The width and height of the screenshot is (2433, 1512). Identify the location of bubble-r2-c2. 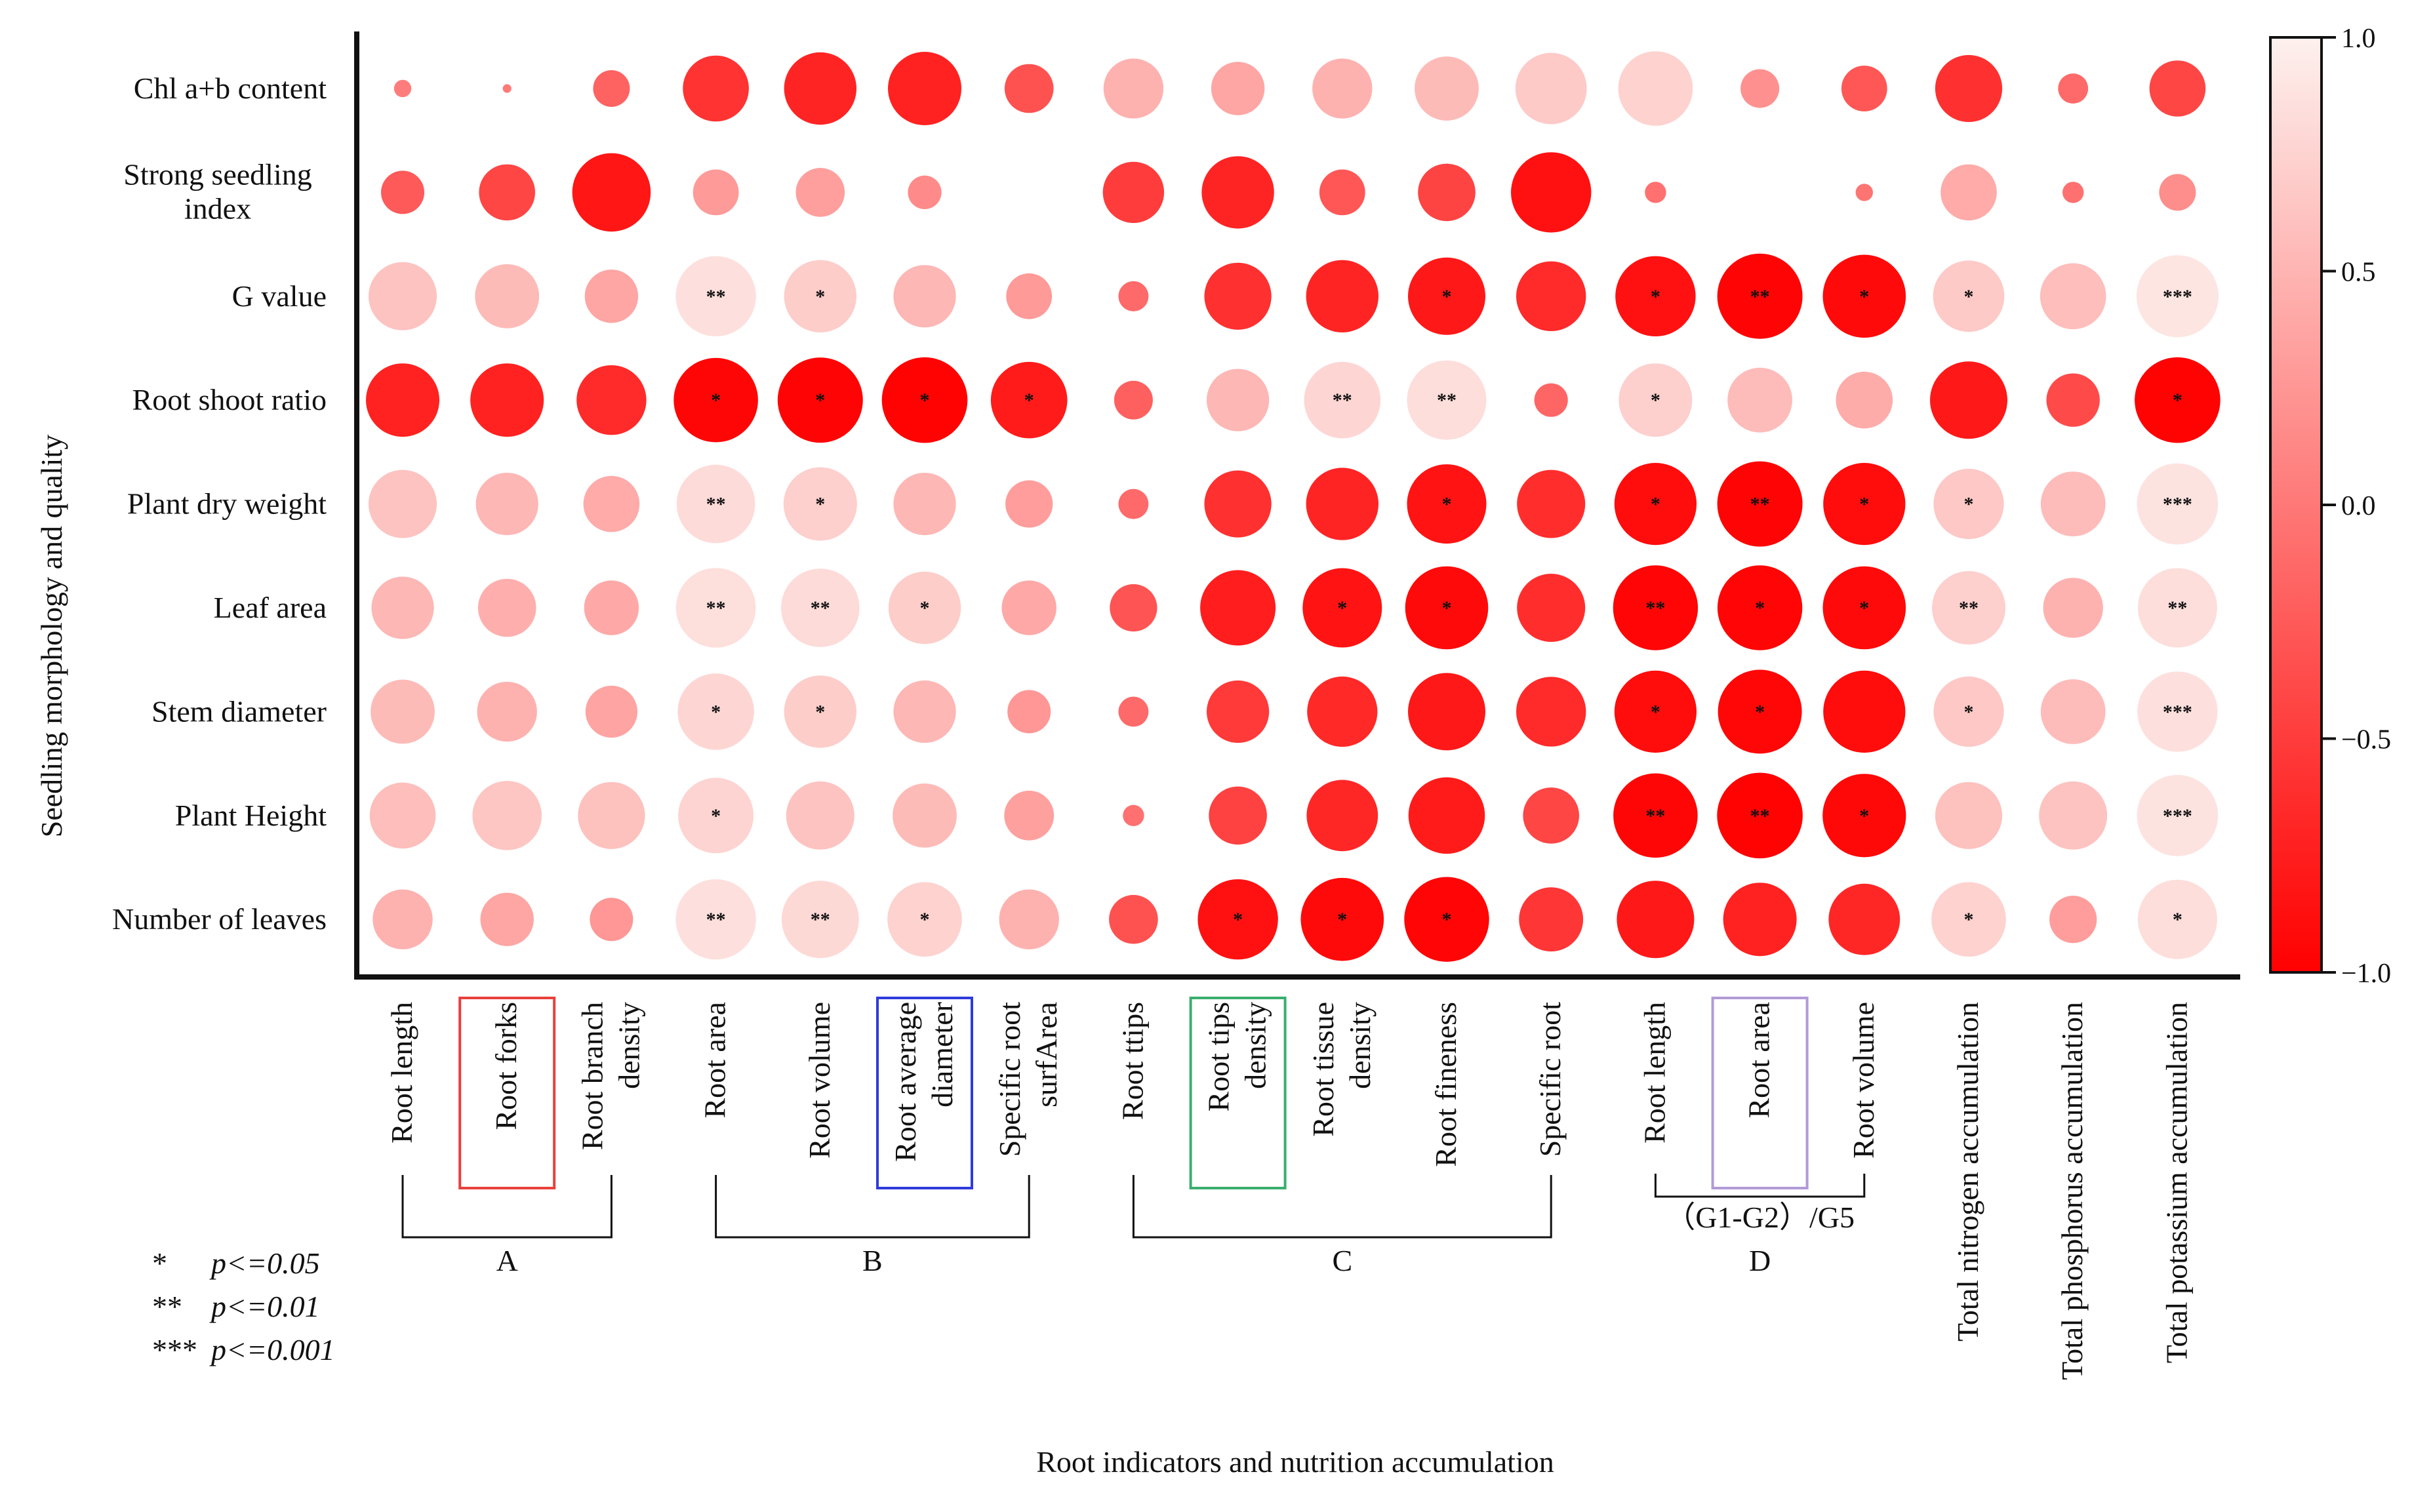
(611, 296).